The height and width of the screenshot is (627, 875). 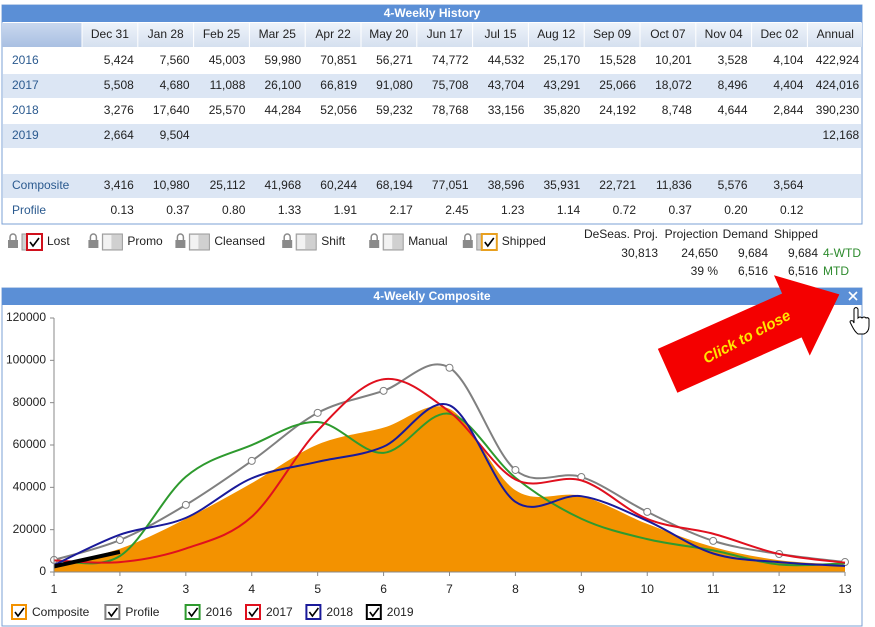 I want to click on cell: 70,851, so click(x=338, y=60).